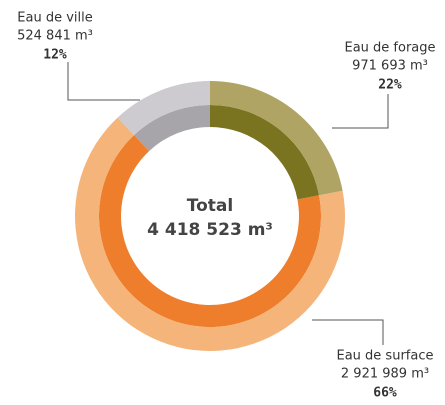  I want to click on total-title: Total, so click(210, 206).